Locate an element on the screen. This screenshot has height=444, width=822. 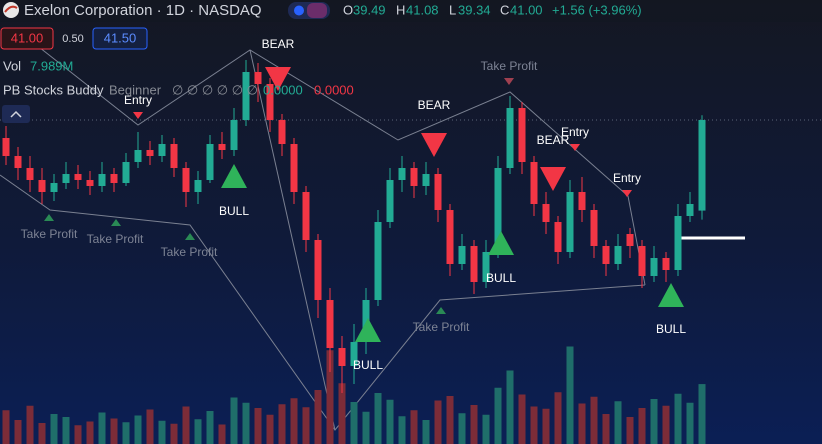
collapse-button is located at coordinates (16, 114).